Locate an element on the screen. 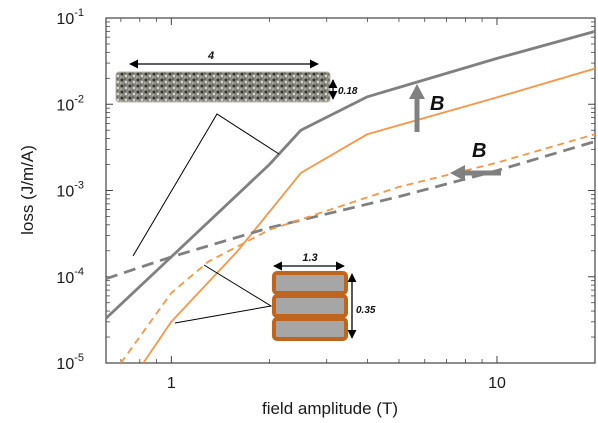 Image resolution: width=598 pixels, height=423 pixels. stack-height-label: 0.35 is located at coordinates (366, 310).